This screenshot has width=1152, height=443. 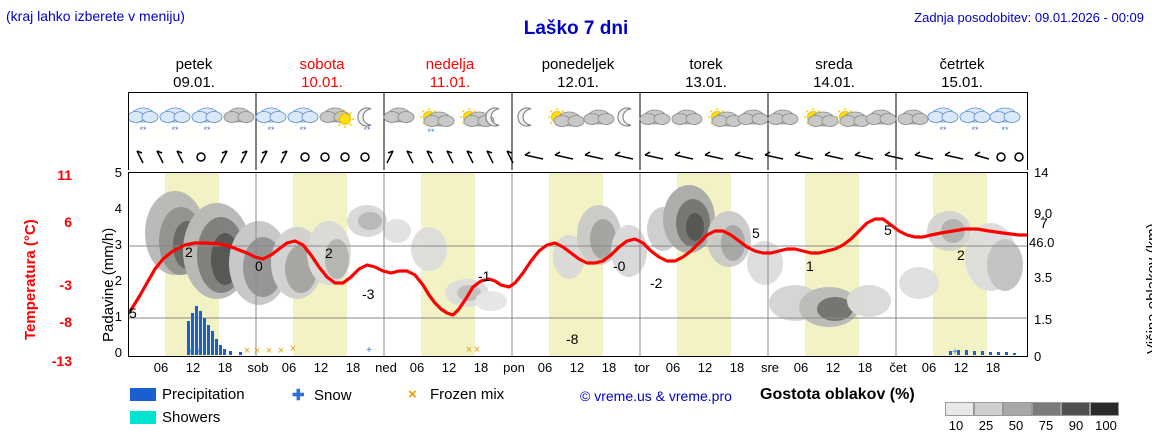 I want to click on temp-tick-minus13: -13, so click(x=61, y=361).